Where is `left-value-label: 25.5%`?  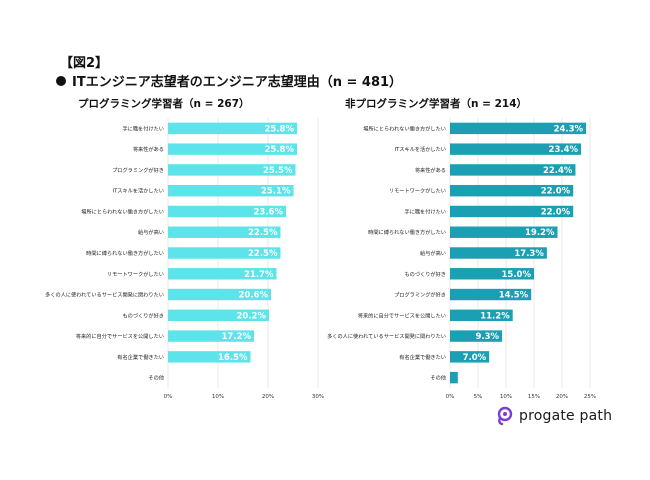
left-value-label: 25.5% is located at coordinates (278, 171).